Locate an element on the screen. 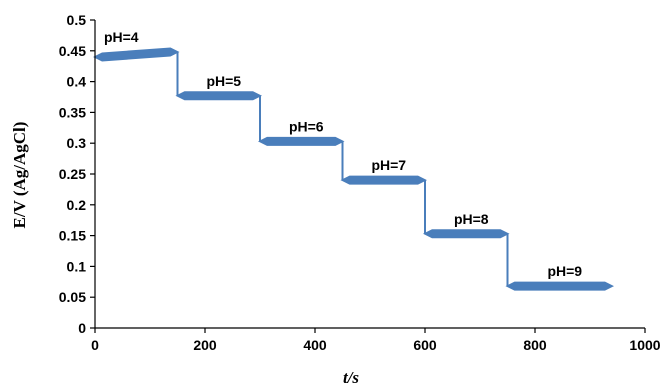  y-tick-label: 0.3 is located at coordinates (77, 143).